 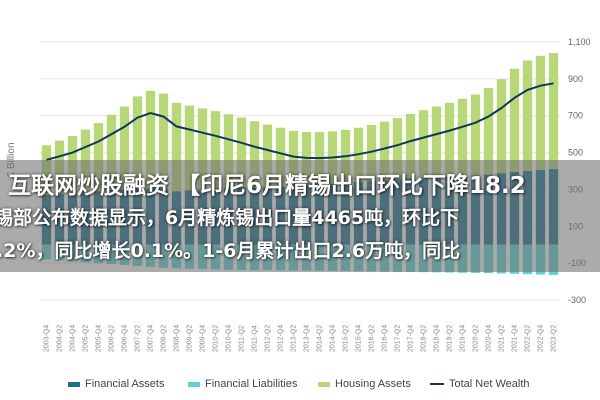 What do you see at coordinates (385, 338) in the screenshot?
I see `x-tick-label: 2016-Q4` at bounding box center [385, 338].